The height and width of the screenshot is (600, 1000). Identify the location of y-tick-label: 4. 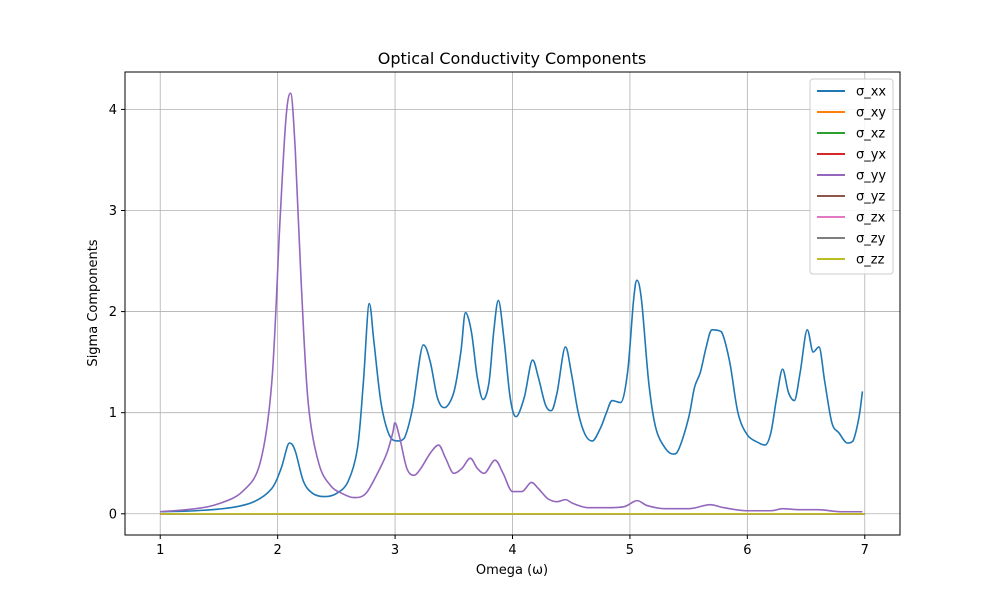
(113, 110).